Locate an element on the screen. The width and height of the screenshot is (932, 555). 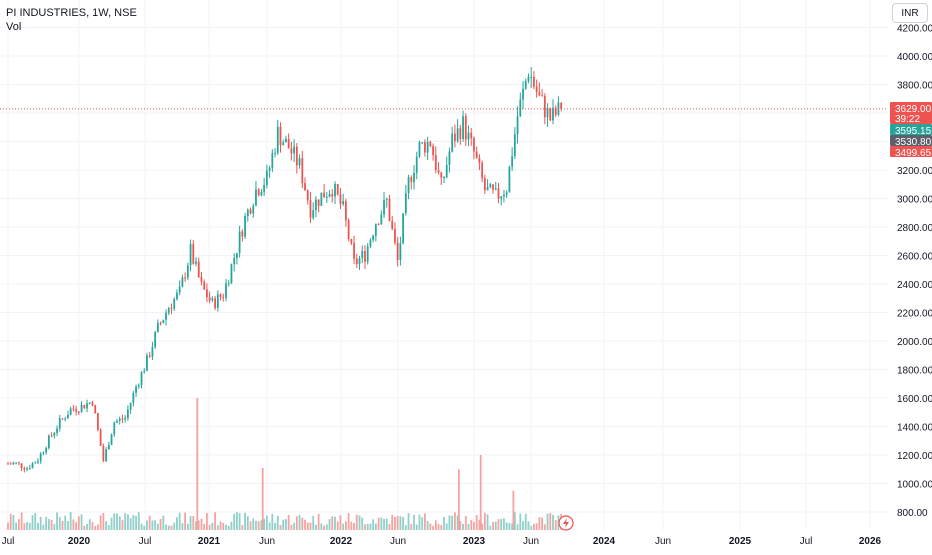
price-tick-label: 800.00 is located at coordinates (912, 513).